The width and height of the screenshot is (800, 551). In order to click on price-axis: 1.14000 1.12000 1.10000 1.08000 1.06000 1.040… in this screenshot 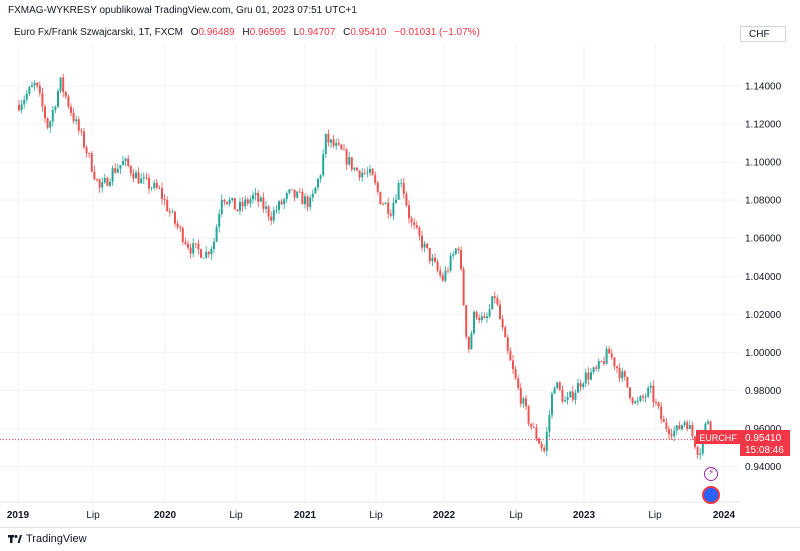, I will do `click(763, 278)`.